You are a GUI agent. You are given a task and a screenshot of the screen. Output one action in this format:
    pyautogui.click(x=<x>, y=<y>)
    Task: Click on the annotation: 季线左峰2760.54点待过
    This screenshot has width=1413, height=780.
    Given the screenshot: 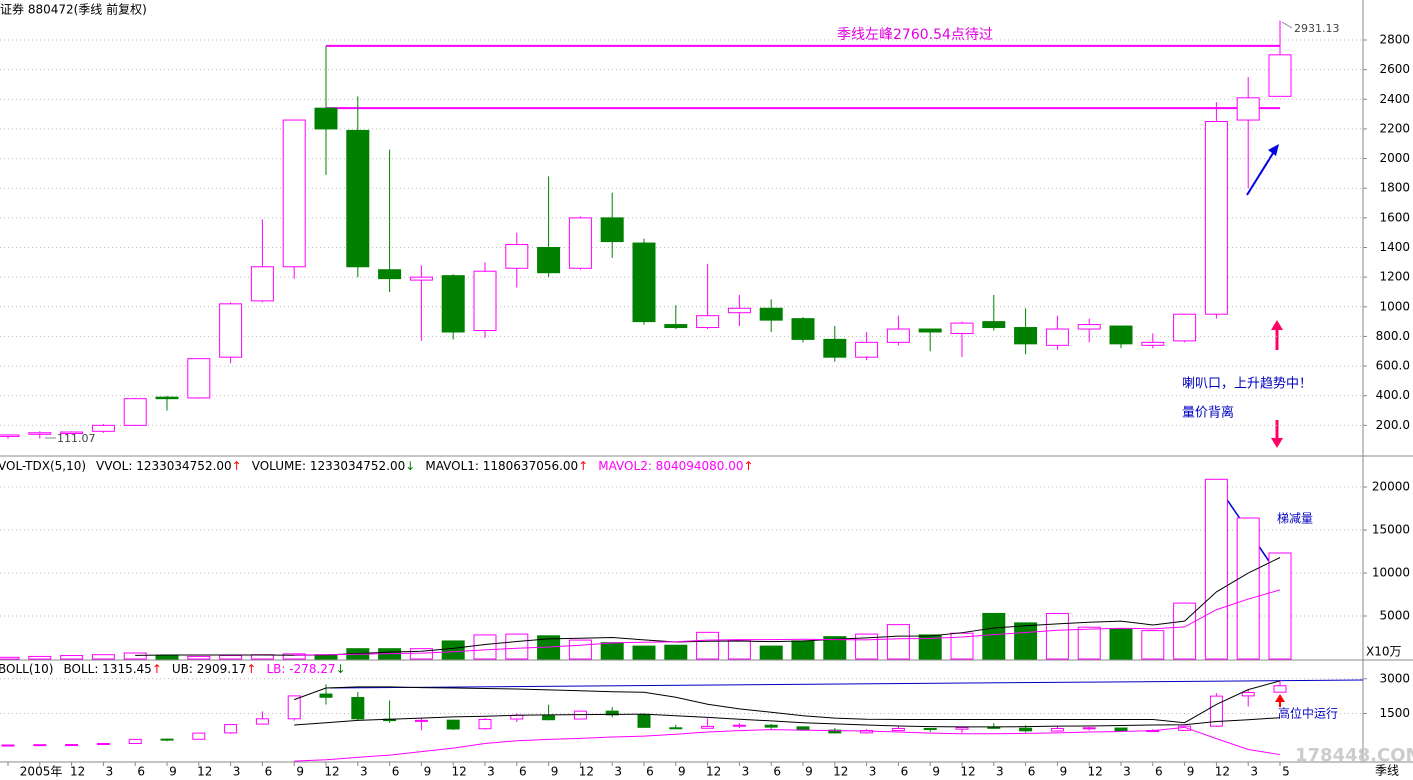 What is the action you would take?
    pyautogui.click(x=915, y=35)
    